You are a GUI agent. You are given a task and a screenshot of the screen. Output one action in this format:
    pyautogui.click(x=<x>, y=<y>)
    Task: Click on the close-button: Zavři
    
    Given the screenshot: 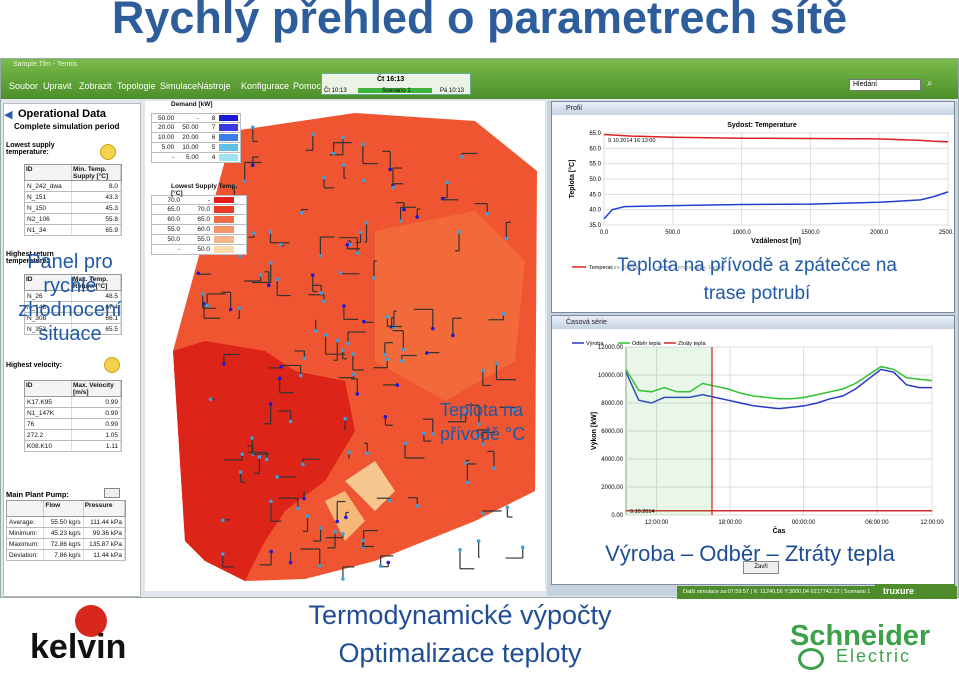 What is the action you would take?
    pyautogui.click(x=761, y=567)
    